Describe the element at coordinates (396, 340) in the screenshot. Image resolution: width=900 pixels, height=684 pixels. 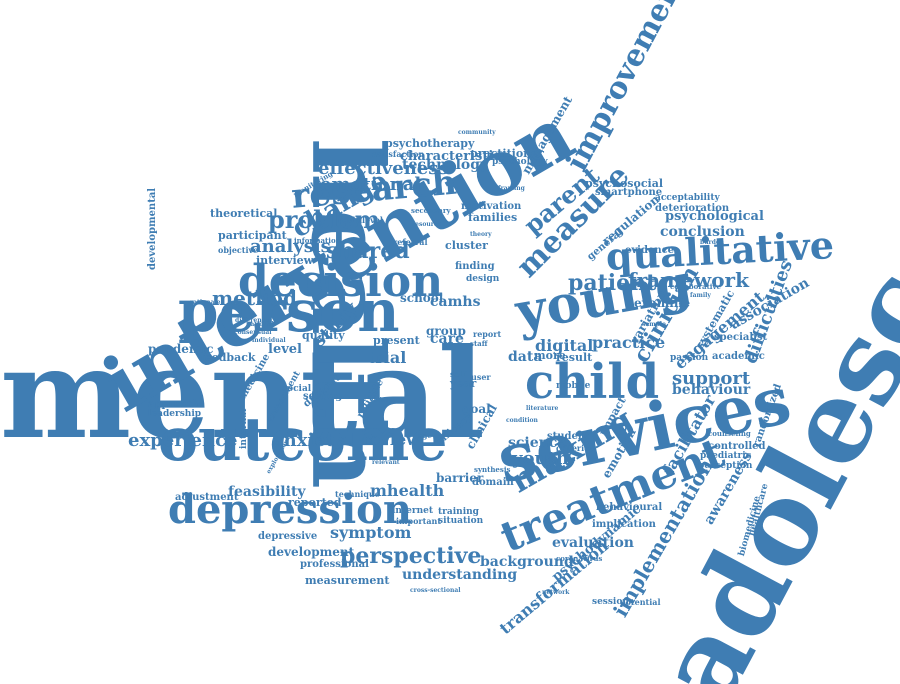
I see `word-present: present` at that location.